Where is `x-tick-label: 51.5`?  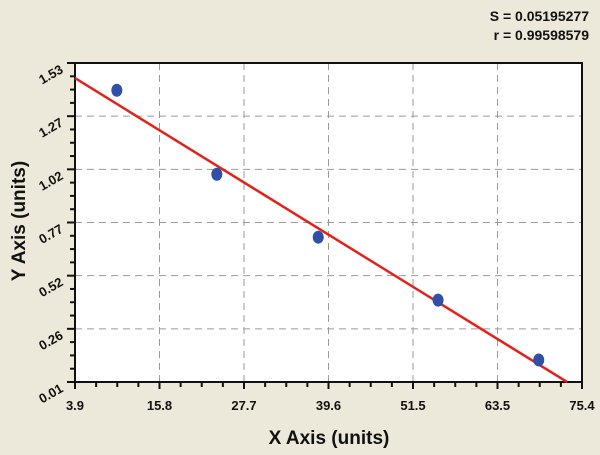
x-tick-label: 51.5 is located at coordinates (412, 405).